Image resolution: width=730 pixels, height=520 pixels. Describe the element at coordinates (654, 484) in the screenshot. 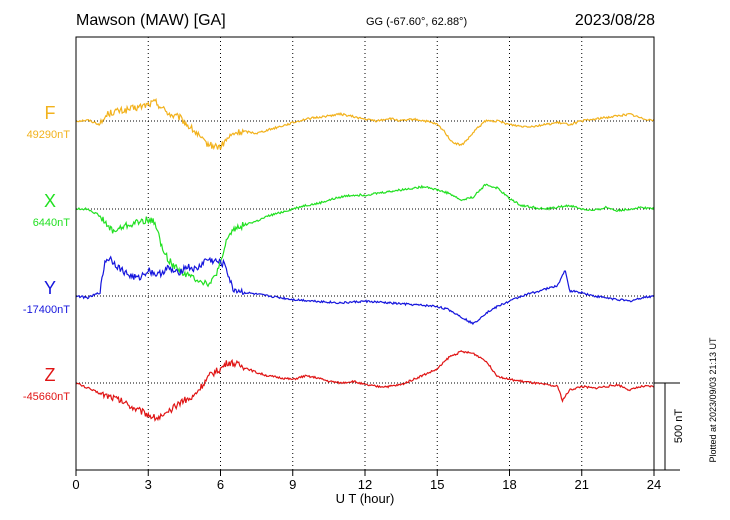

I see `x-tick-label: 24` at that location.